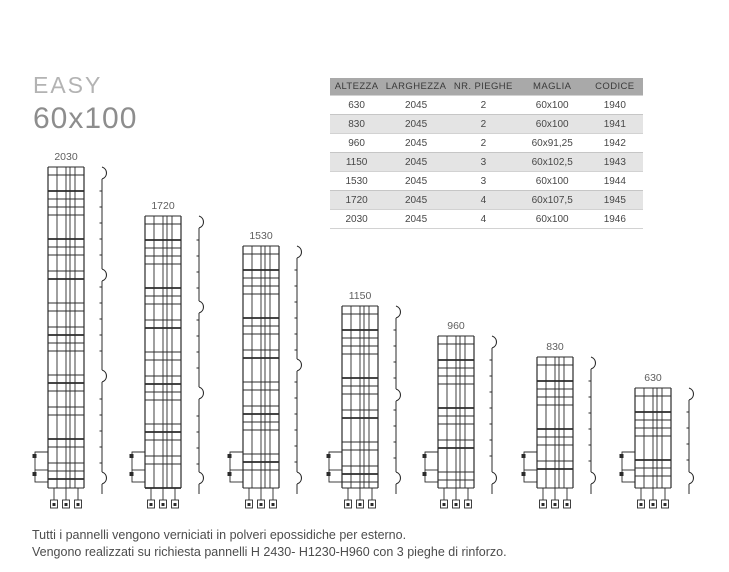 The width and height of the screenshot is (729, 572). Describe the element at coordinates (614, 87) in the screenshot. I see `column-header: CODICE` at that location.